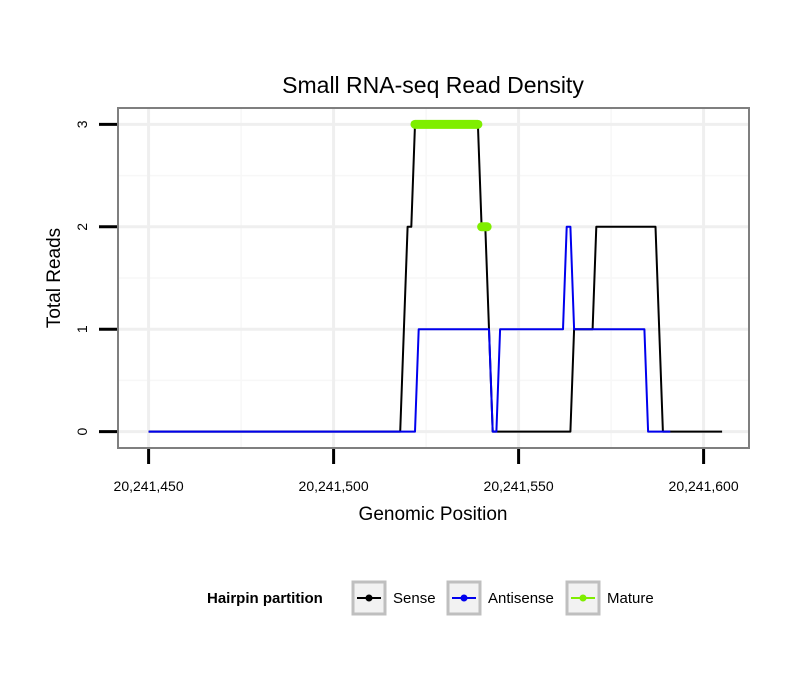 The height and width of the screenshot is (690, 810). Describe the element at coordinates (82, 431) in the screenshot. I see `y-tick-label: 0` at that location.